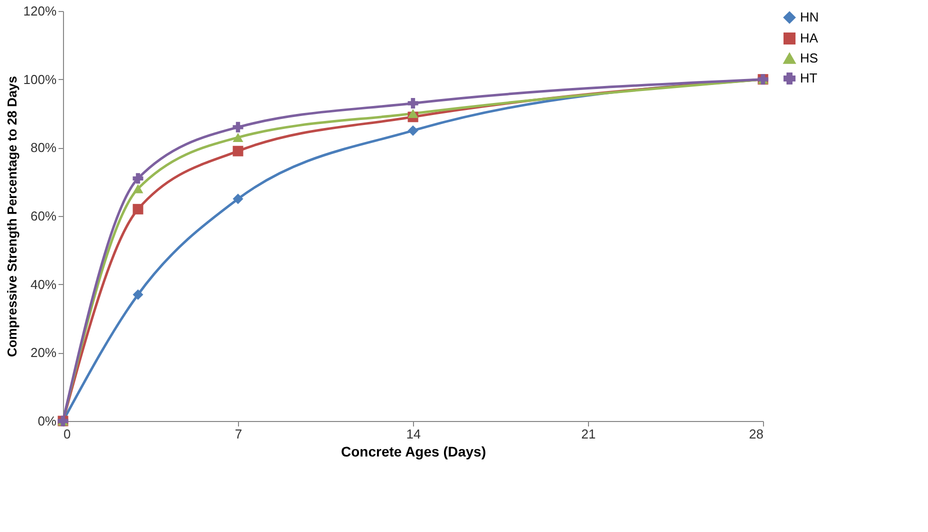 The width and height of the screenshot is (928, 532). I want to click on y-tick-label: 0%, so click(47, 421).